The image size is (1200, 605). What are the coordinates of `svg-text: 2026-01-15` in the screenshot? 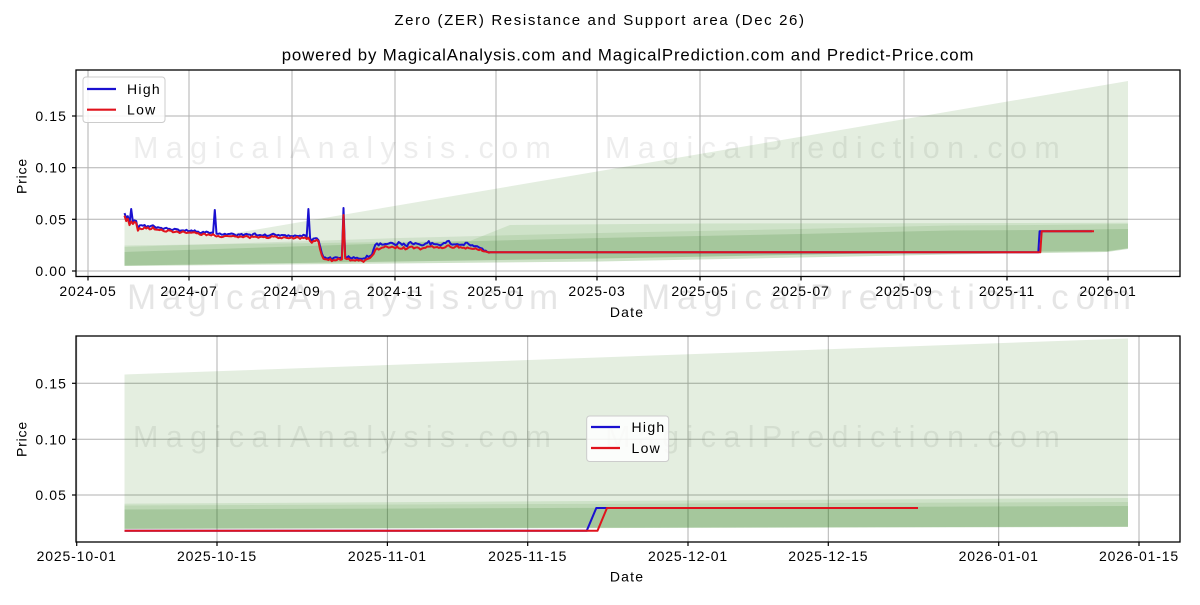 It's located at (1139, 556).